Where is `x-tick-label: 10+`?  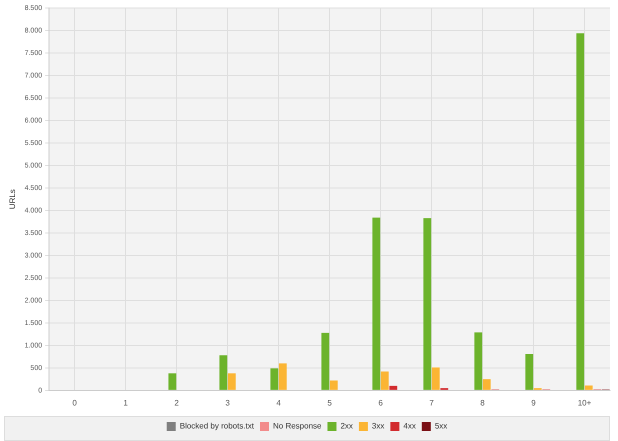
x-tick-label: 10+ is located at coordinates (585, 403).